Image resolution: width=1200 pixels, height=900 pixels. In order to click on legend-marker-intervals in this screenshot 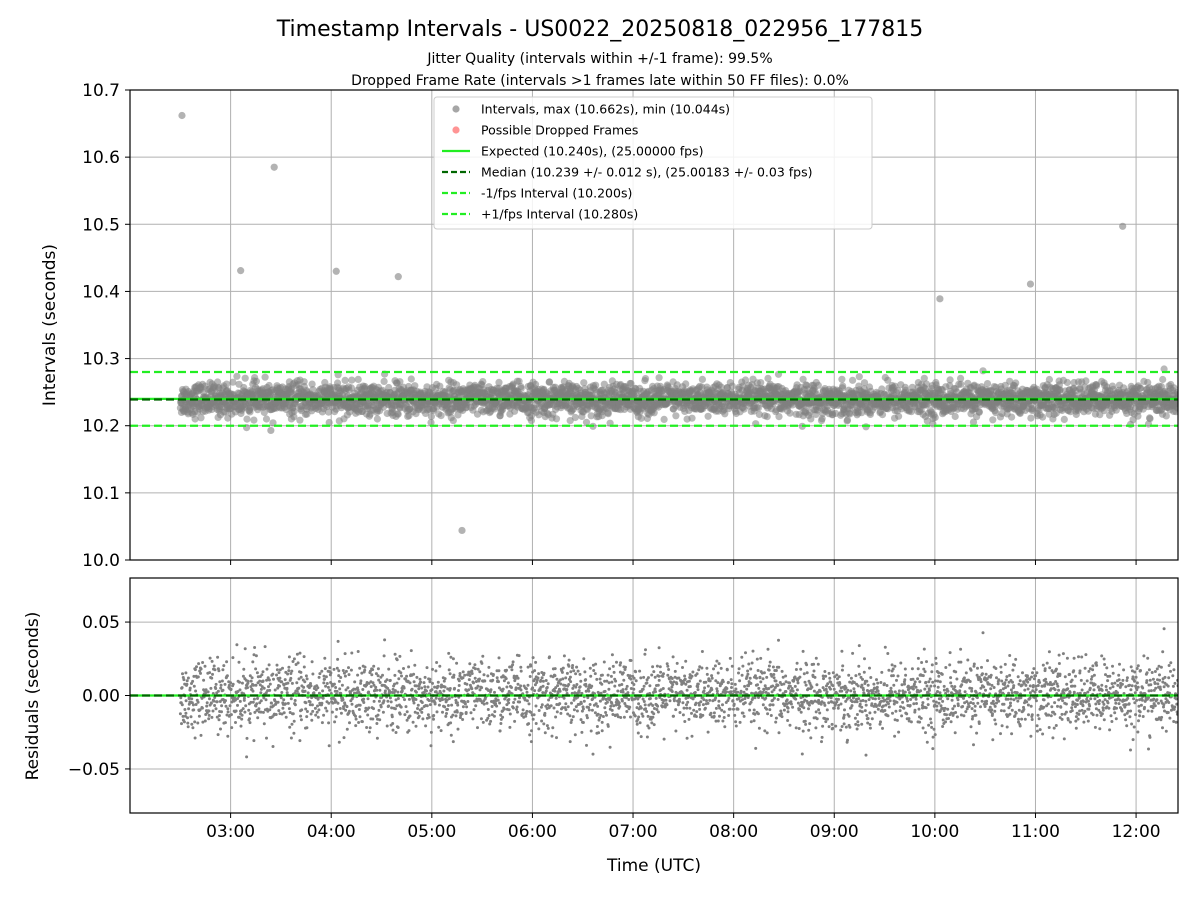, I will do `click(456, 109)`.